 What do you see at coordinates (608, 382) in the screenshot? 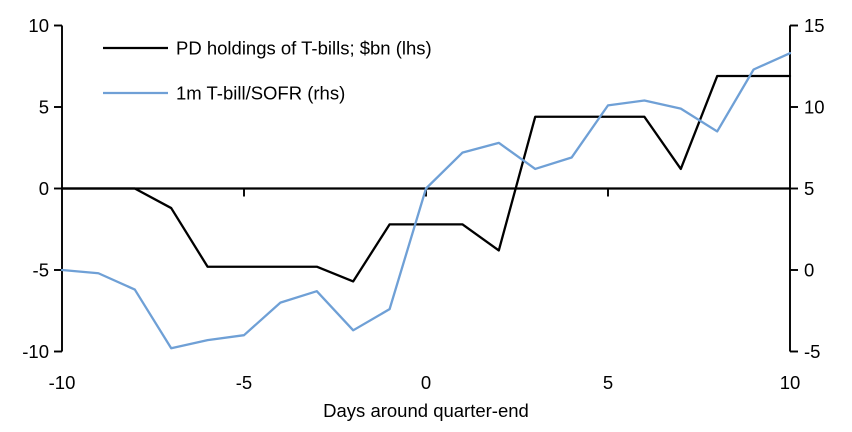
I see `x-axis-tick-label: 5` at bounding box center [608, 382].